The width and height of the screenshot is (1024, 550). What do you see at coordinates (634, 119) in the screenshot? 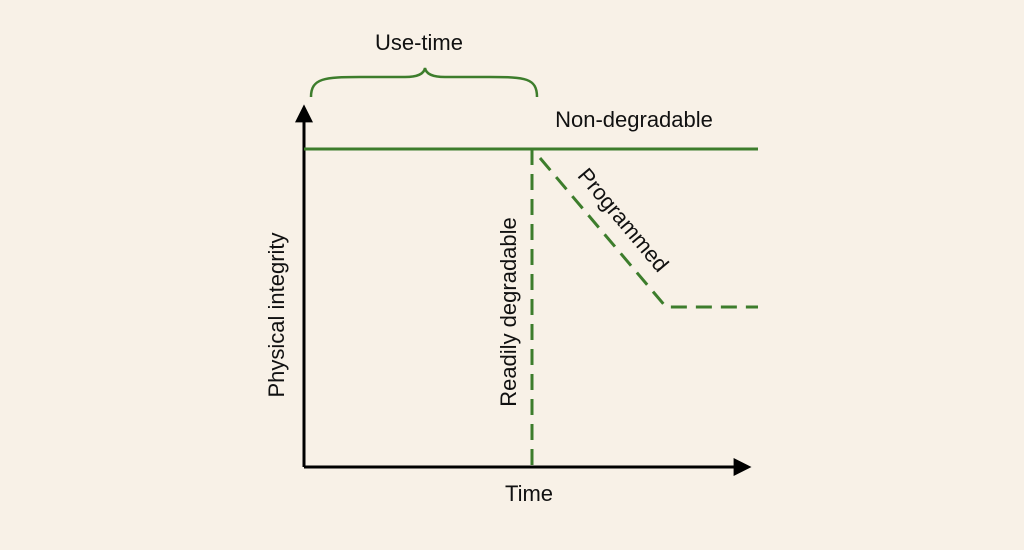
I see `curve-label: Non-degradable` at bounding box center [634, 119].